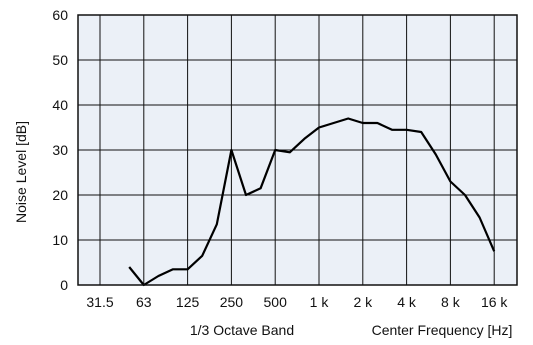 This screenshot has width=533, height=345. I want to click on x-tick-labels: 31.5 63 125 250 500 1 k 2 k 4 k 8 k 16 k, so click(297, 302).